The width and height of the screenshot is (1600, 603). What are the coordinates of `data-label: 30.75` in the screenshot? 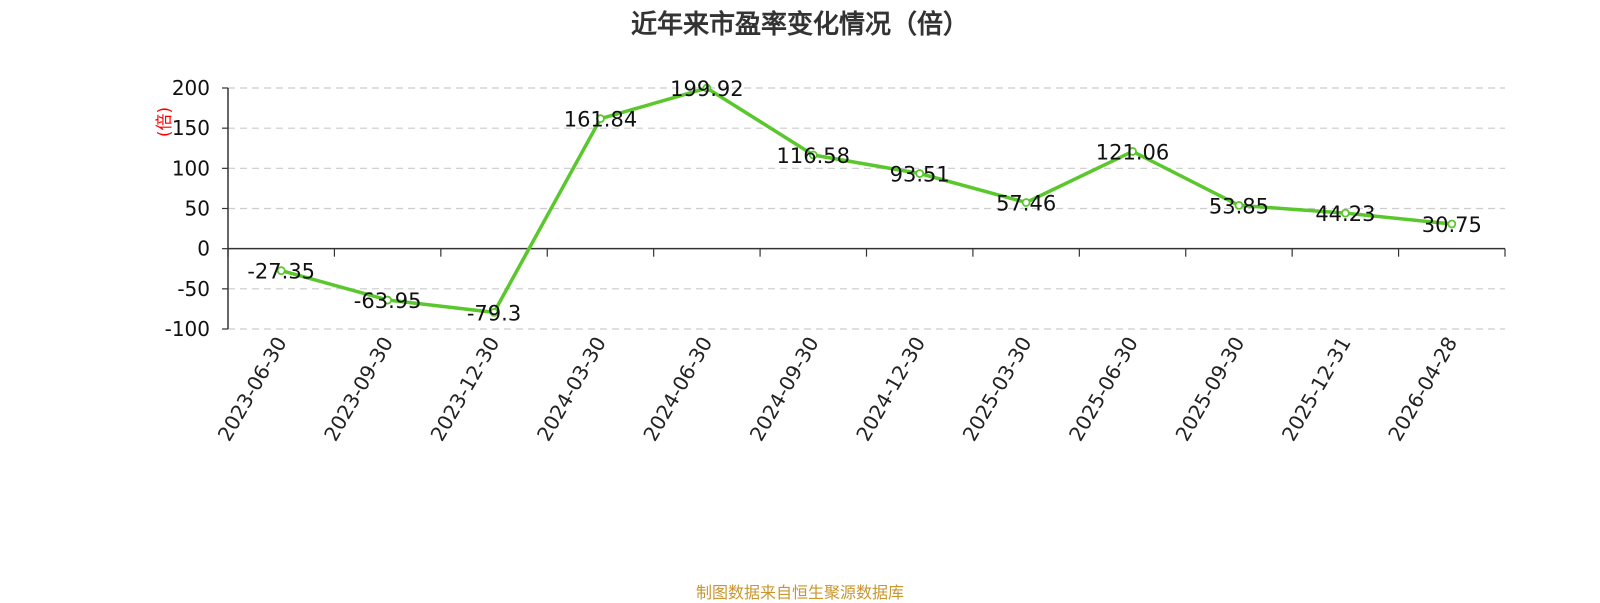 It's located at (1452, 225).